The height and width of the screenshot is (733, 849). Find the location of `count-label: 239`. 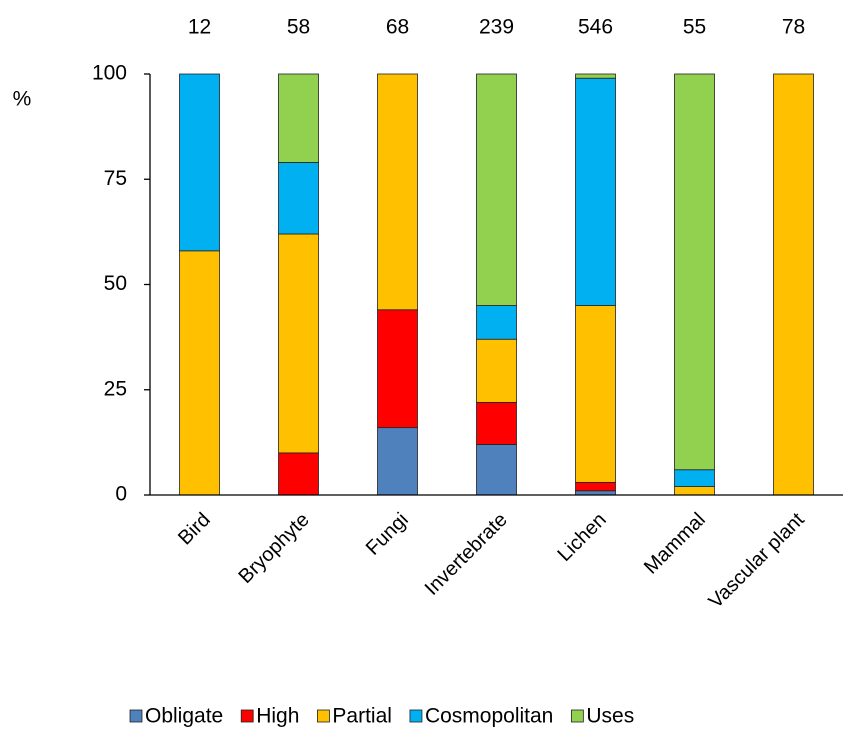

count-label: 239 is located at coordinates (496, 27).